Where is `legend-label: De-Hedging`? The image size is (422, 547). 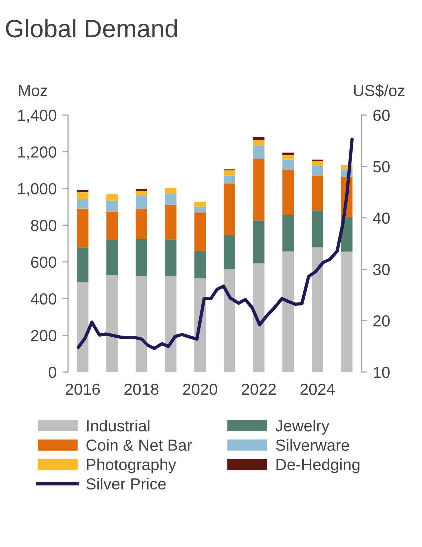
legend-label: De-Hedging is located at coordinates (318, 466).